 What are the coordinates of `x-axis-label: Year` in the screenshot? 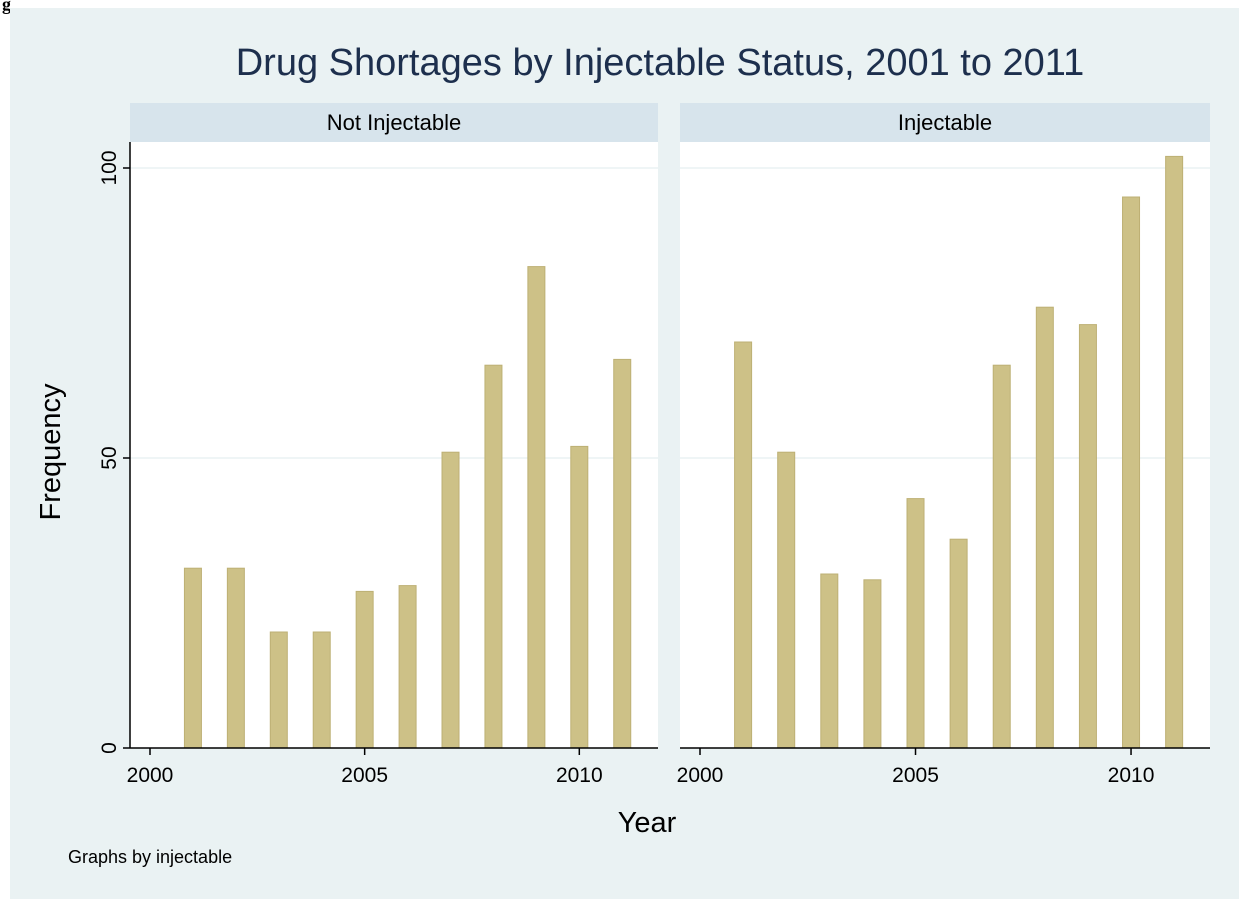 It's located at (647, 823).